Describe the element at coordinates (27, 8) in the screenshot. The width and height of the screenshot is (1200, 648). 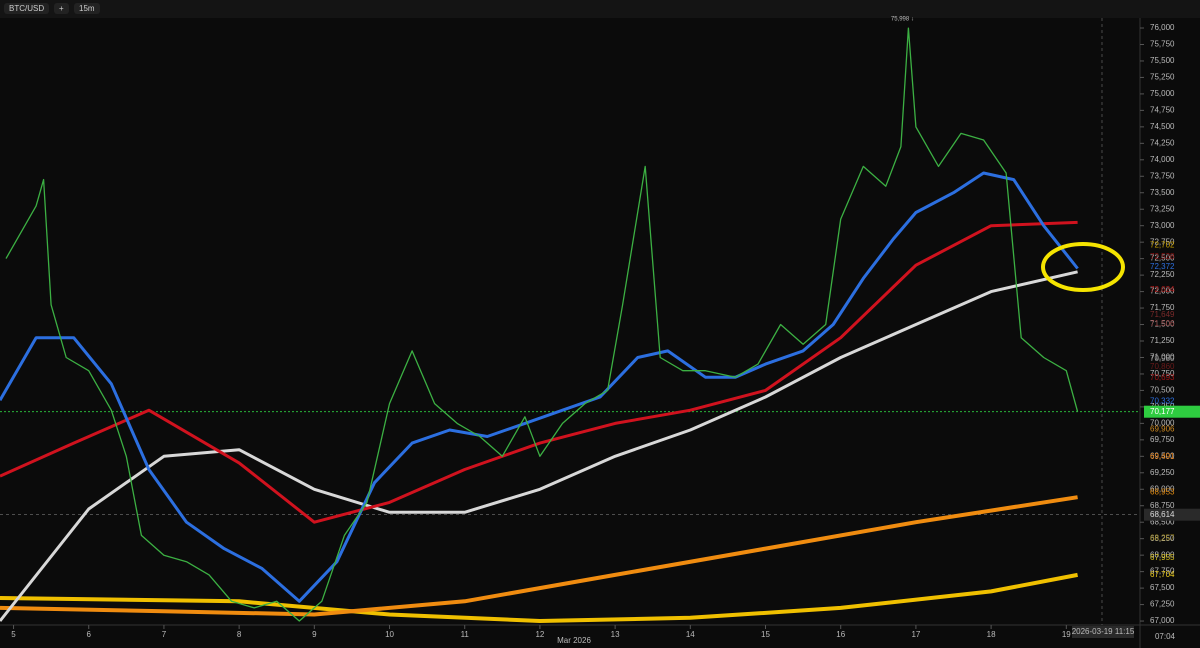
I see `symbol: BTC/USD` at that location.